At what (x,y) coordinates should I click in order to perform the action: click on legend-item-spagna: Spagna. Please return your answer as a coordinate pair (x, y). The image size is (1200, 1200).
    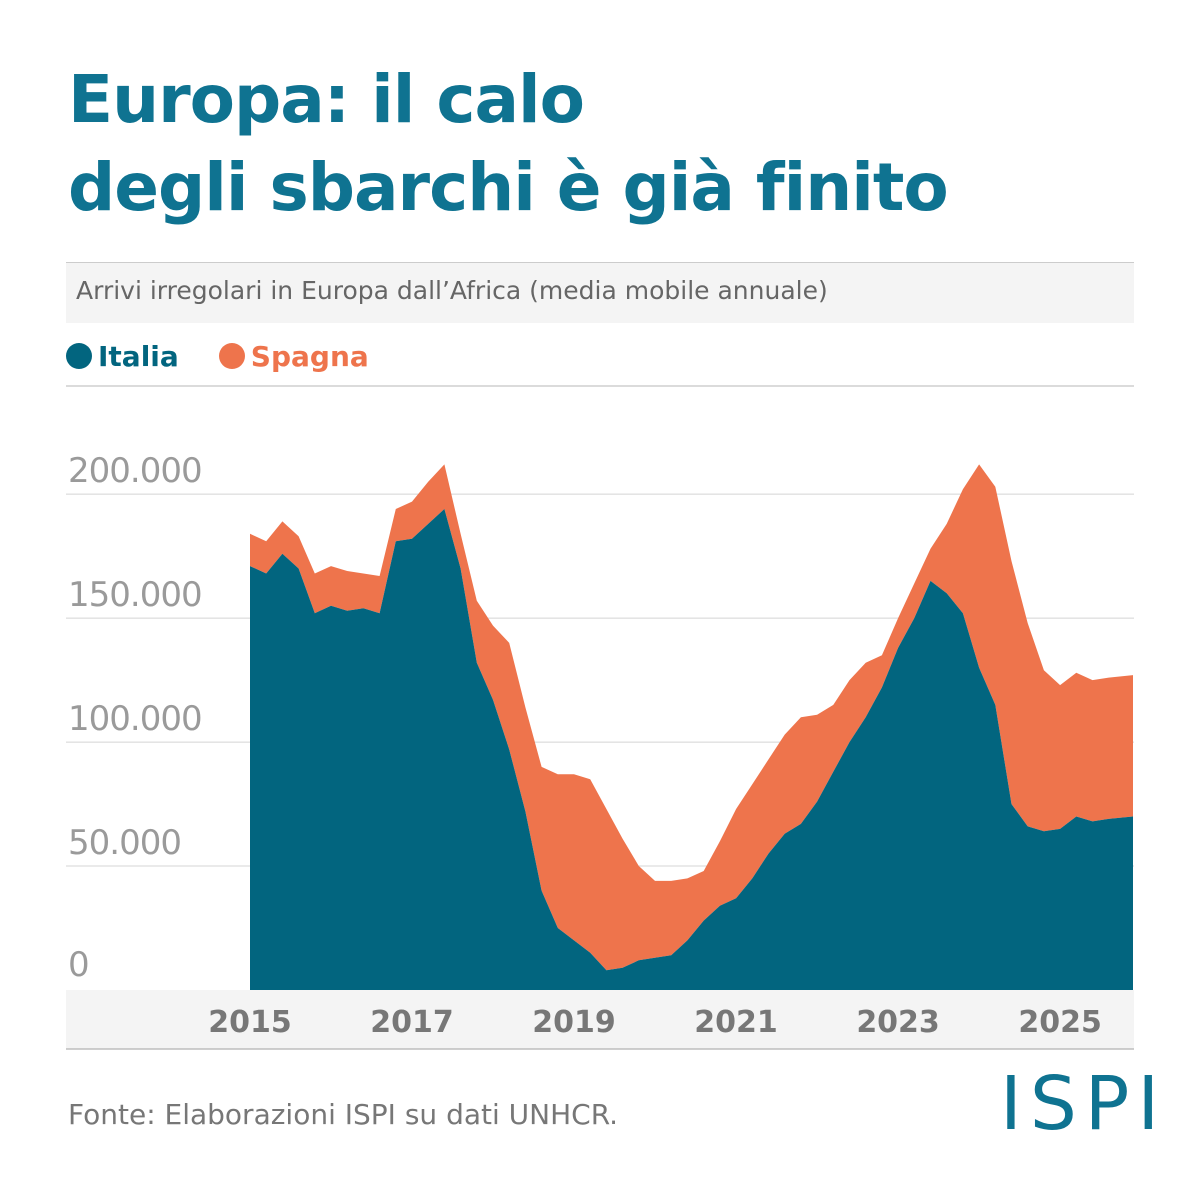
    Looking at the image, I should click on (293, 356).